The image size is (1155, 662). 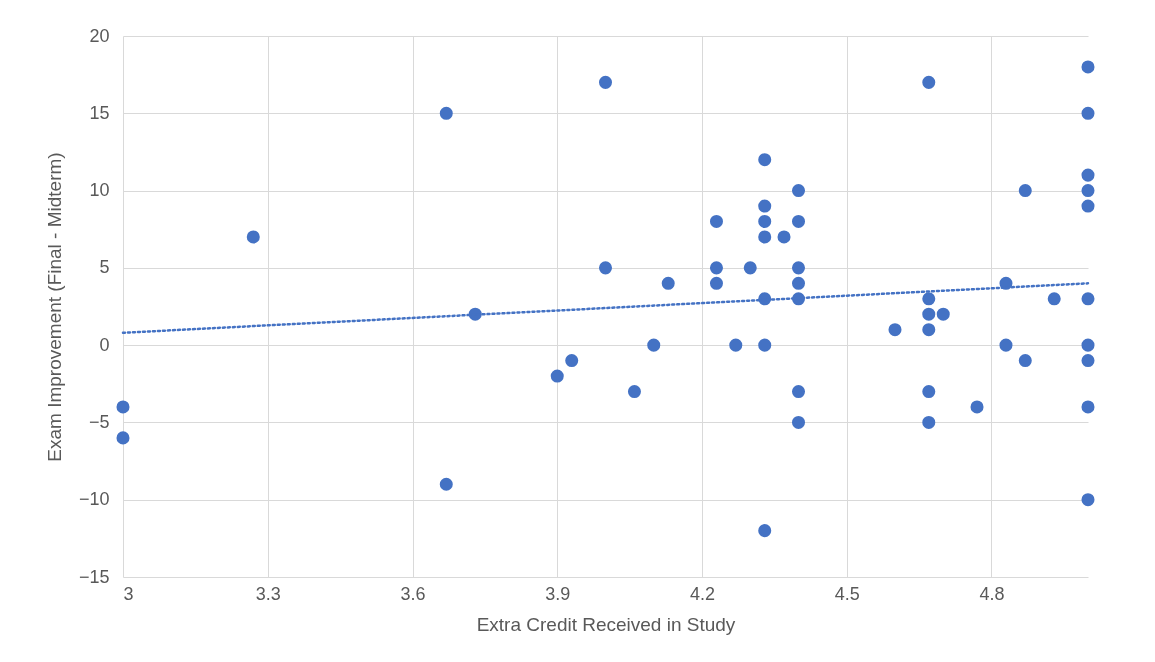 What do you see at coordinates (268, 593) in the screenshot?
I see `x-tick-label: 3.3` at bounding box center [268, 593].